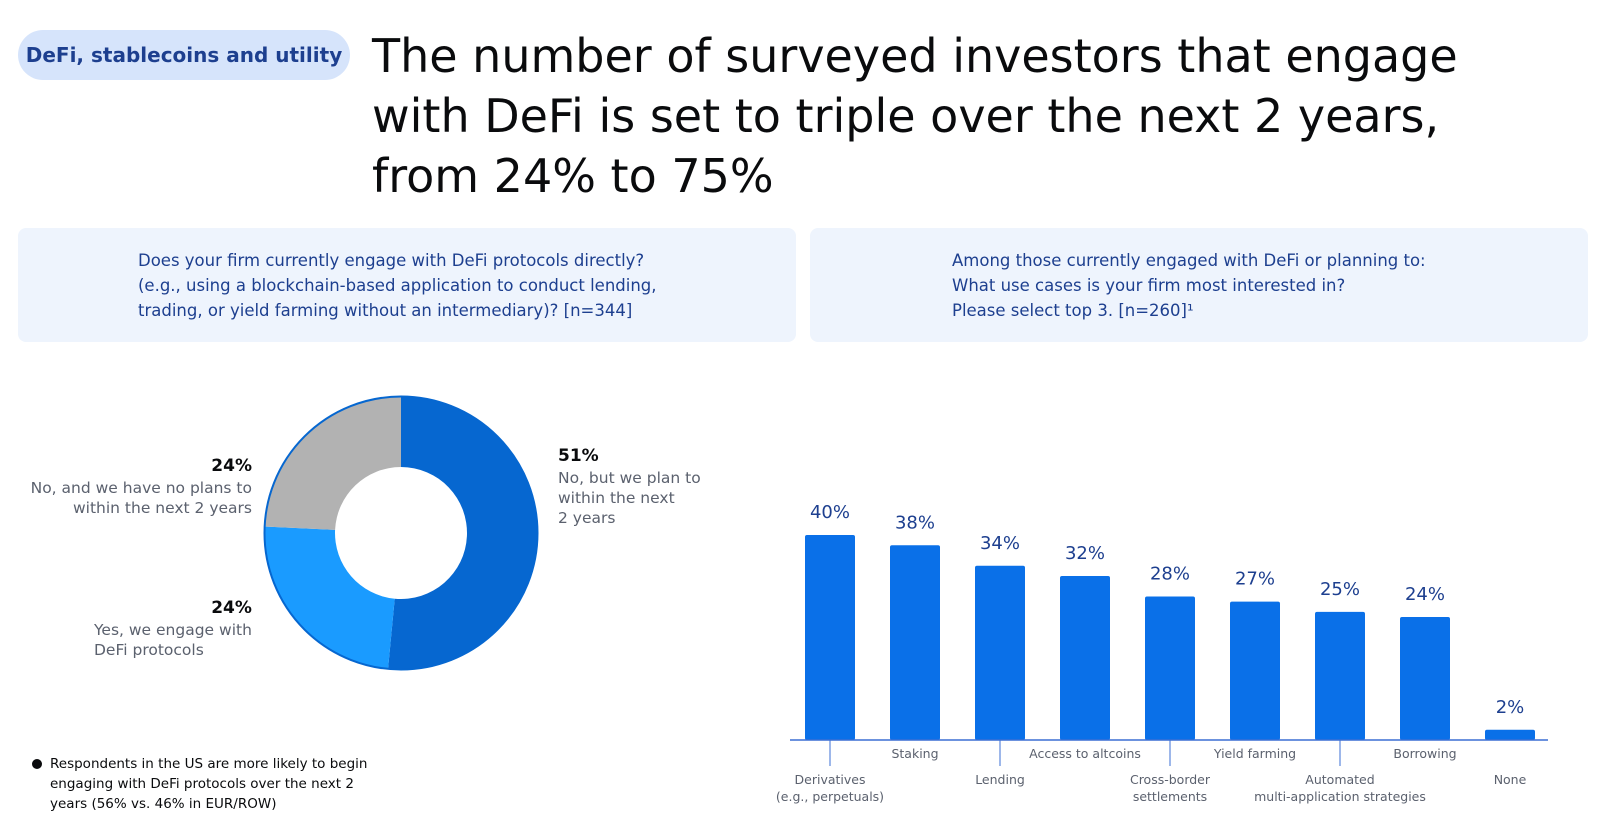 The image size is (1600, 836). I want to click on donut-label-line: No, but we plan to, so click(629, 478).